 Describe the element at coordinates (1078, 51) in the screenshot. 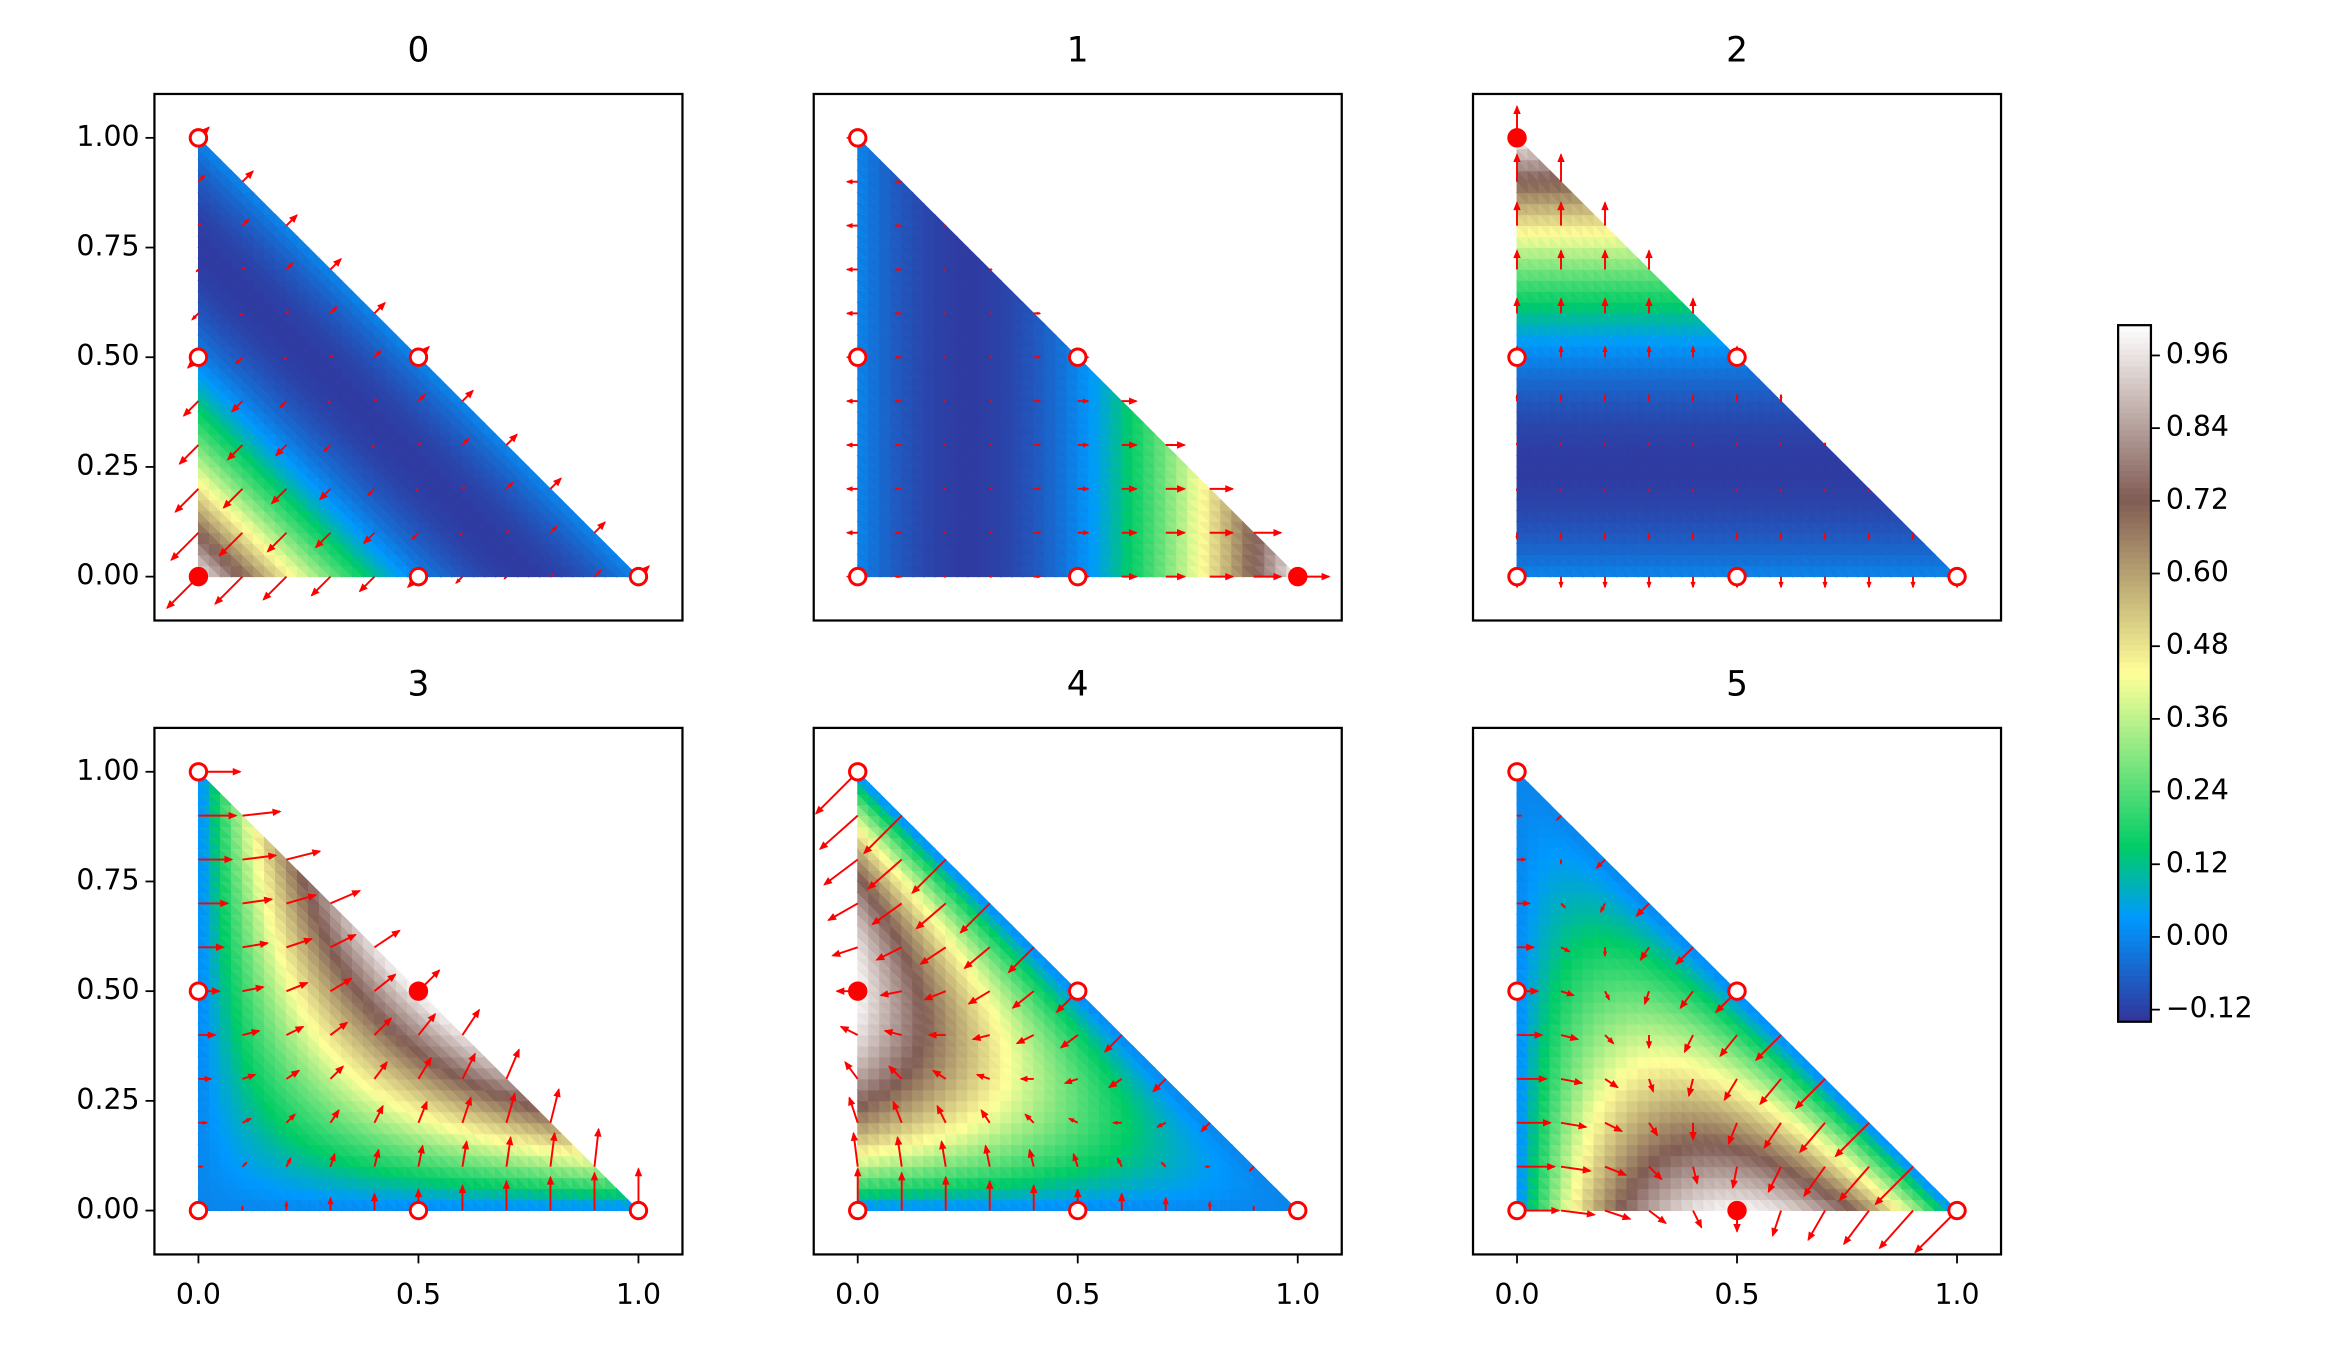

I see `subplot-title: 1` at that location.